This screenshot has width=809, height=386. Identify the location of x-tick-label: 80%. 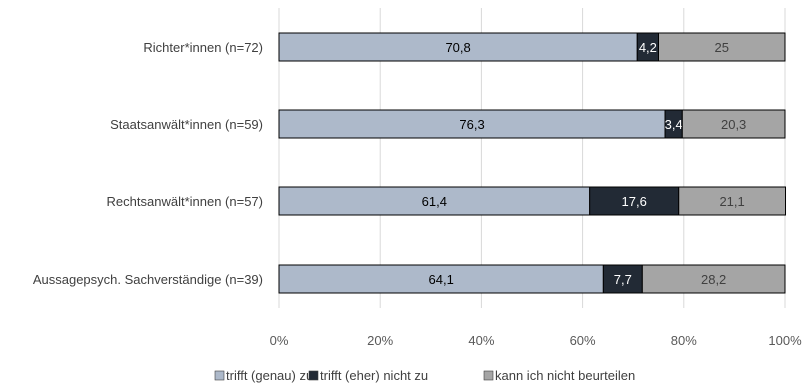
(684, 340).